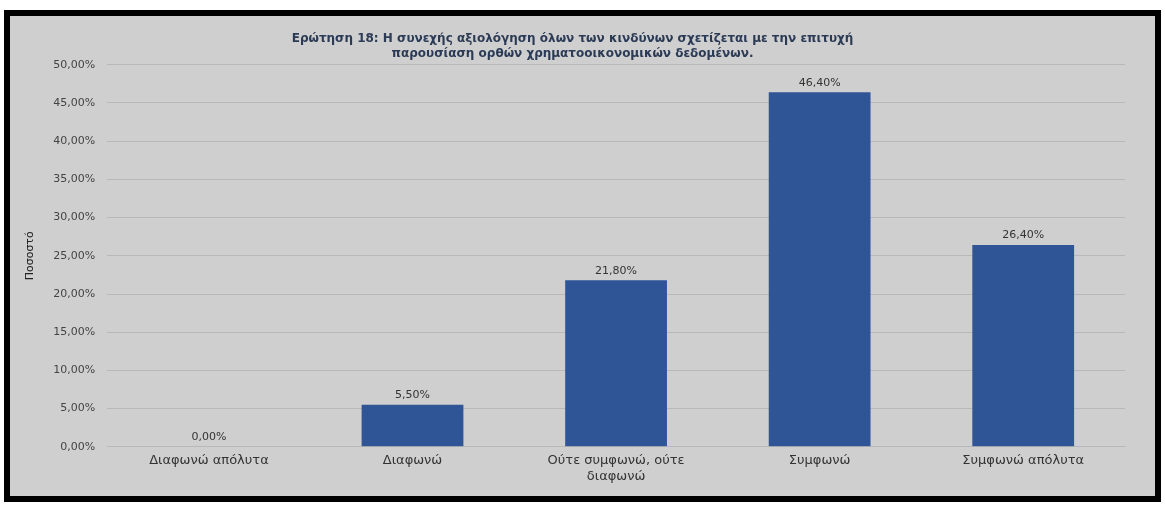  I want to click on y-tick-label: 20,00%, so click(74, 293).